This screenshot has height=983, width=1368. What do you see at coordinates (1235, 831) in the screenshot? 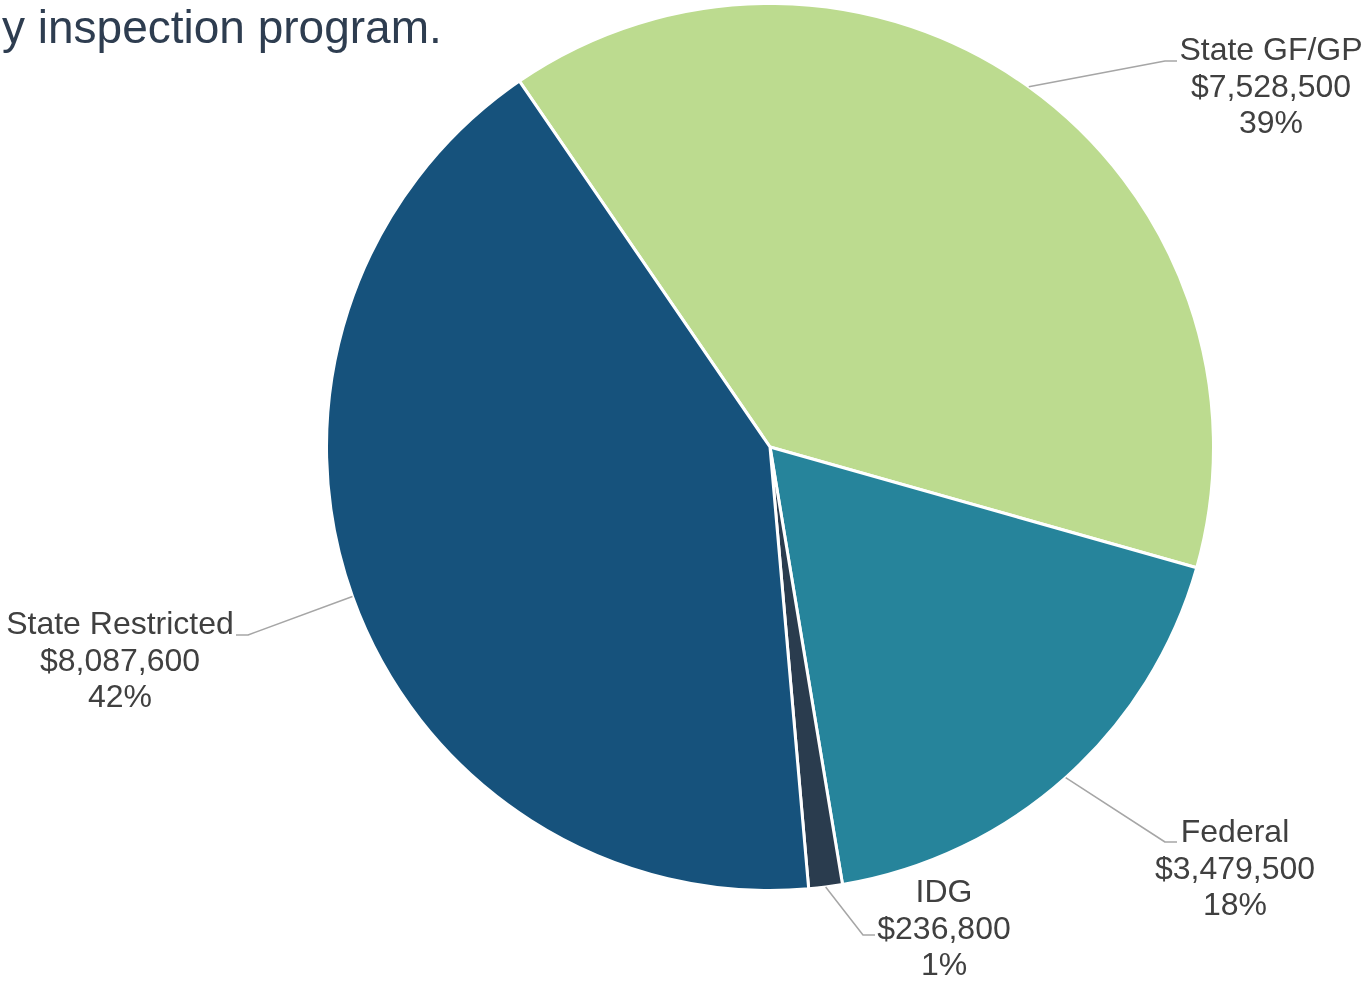
I see `slice-label: Federal` at bounding box center [1235, 831].